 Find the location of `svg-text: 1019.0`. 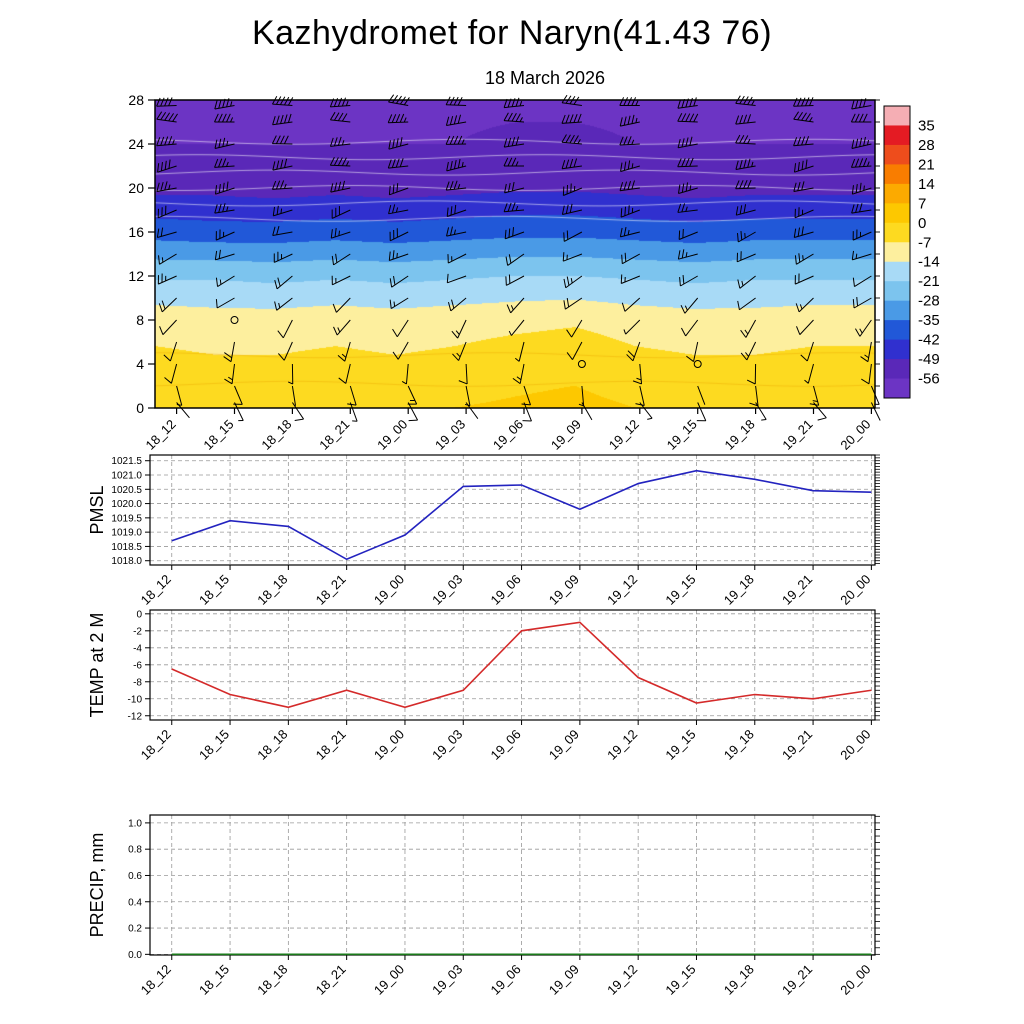

svg-text: 1019.0 is located at coordinates (126, 533).